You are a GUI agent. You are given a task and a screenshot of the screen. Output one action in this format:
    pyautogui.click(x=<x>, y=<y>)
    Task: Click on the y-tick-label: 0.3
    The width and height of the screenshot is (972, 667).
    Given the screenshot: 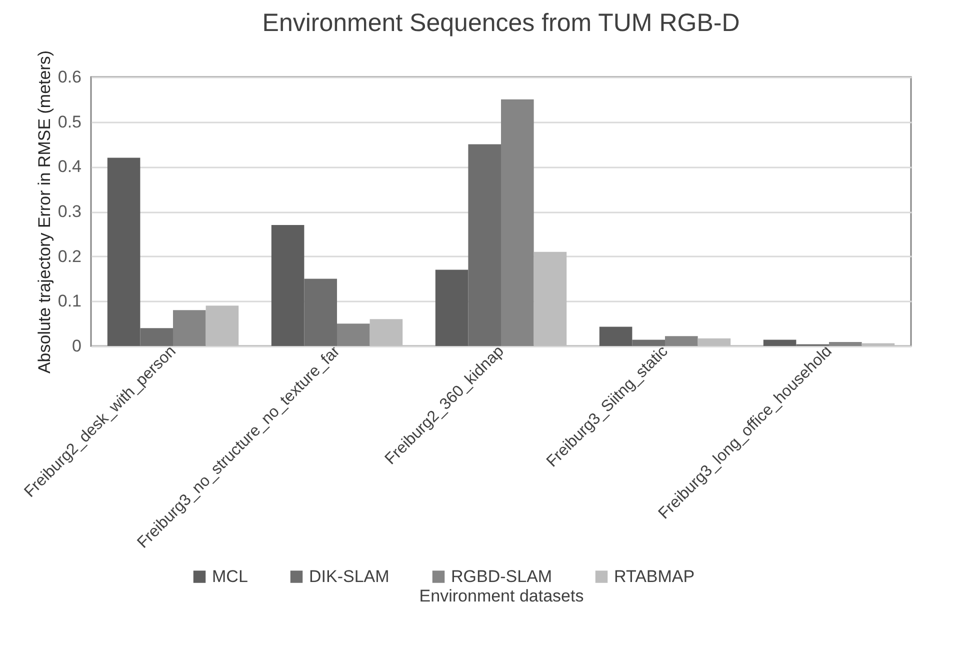 What is the action you would take?
    pyautogui.click(x=70, y=211)
    